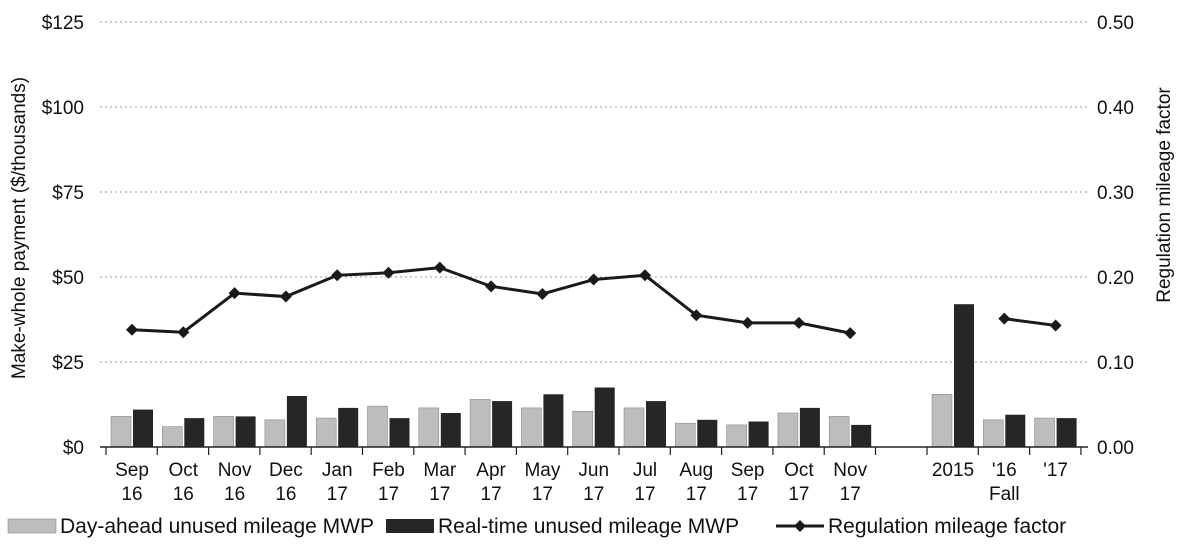 The width and height of the screenshot is (1180, 544). What do you see at coordinates (1115, 278) in the screenshot?
I see `right-tick-label: 0.20` at bounding box center [1115, 278].